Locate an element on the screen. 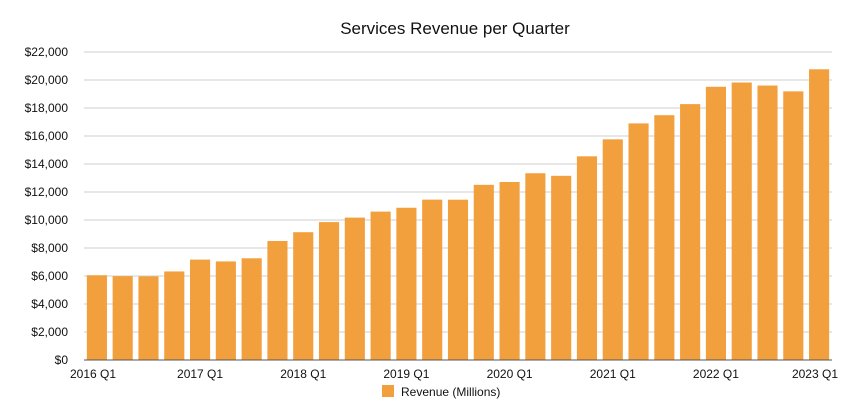 The image size is (857, 413). x-tick-label: 2017 Q1 is located at coordinates (200, 374).